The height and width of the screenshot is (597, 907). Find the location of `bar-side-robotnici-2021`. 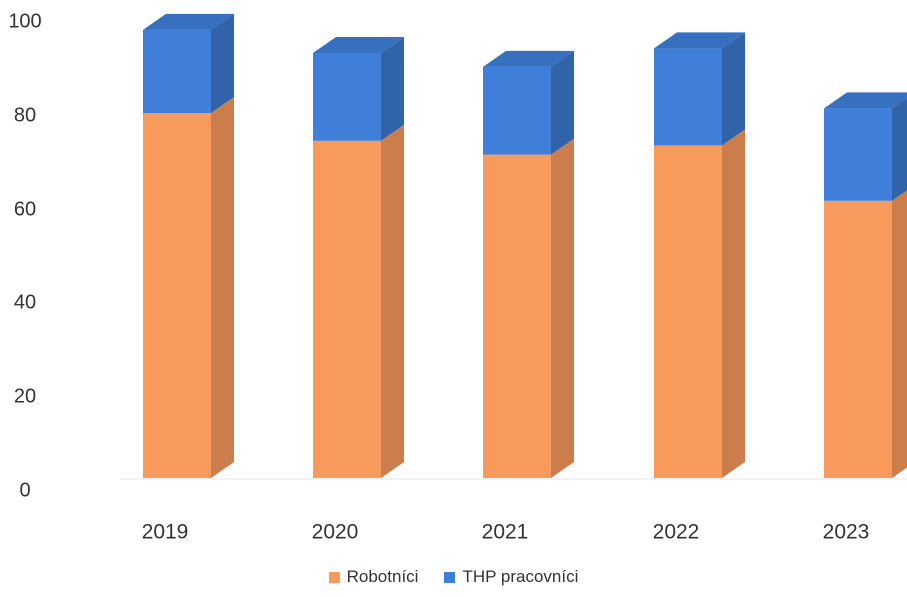

bar-side-robotnici-2021 is located at coordinates (562, 308).